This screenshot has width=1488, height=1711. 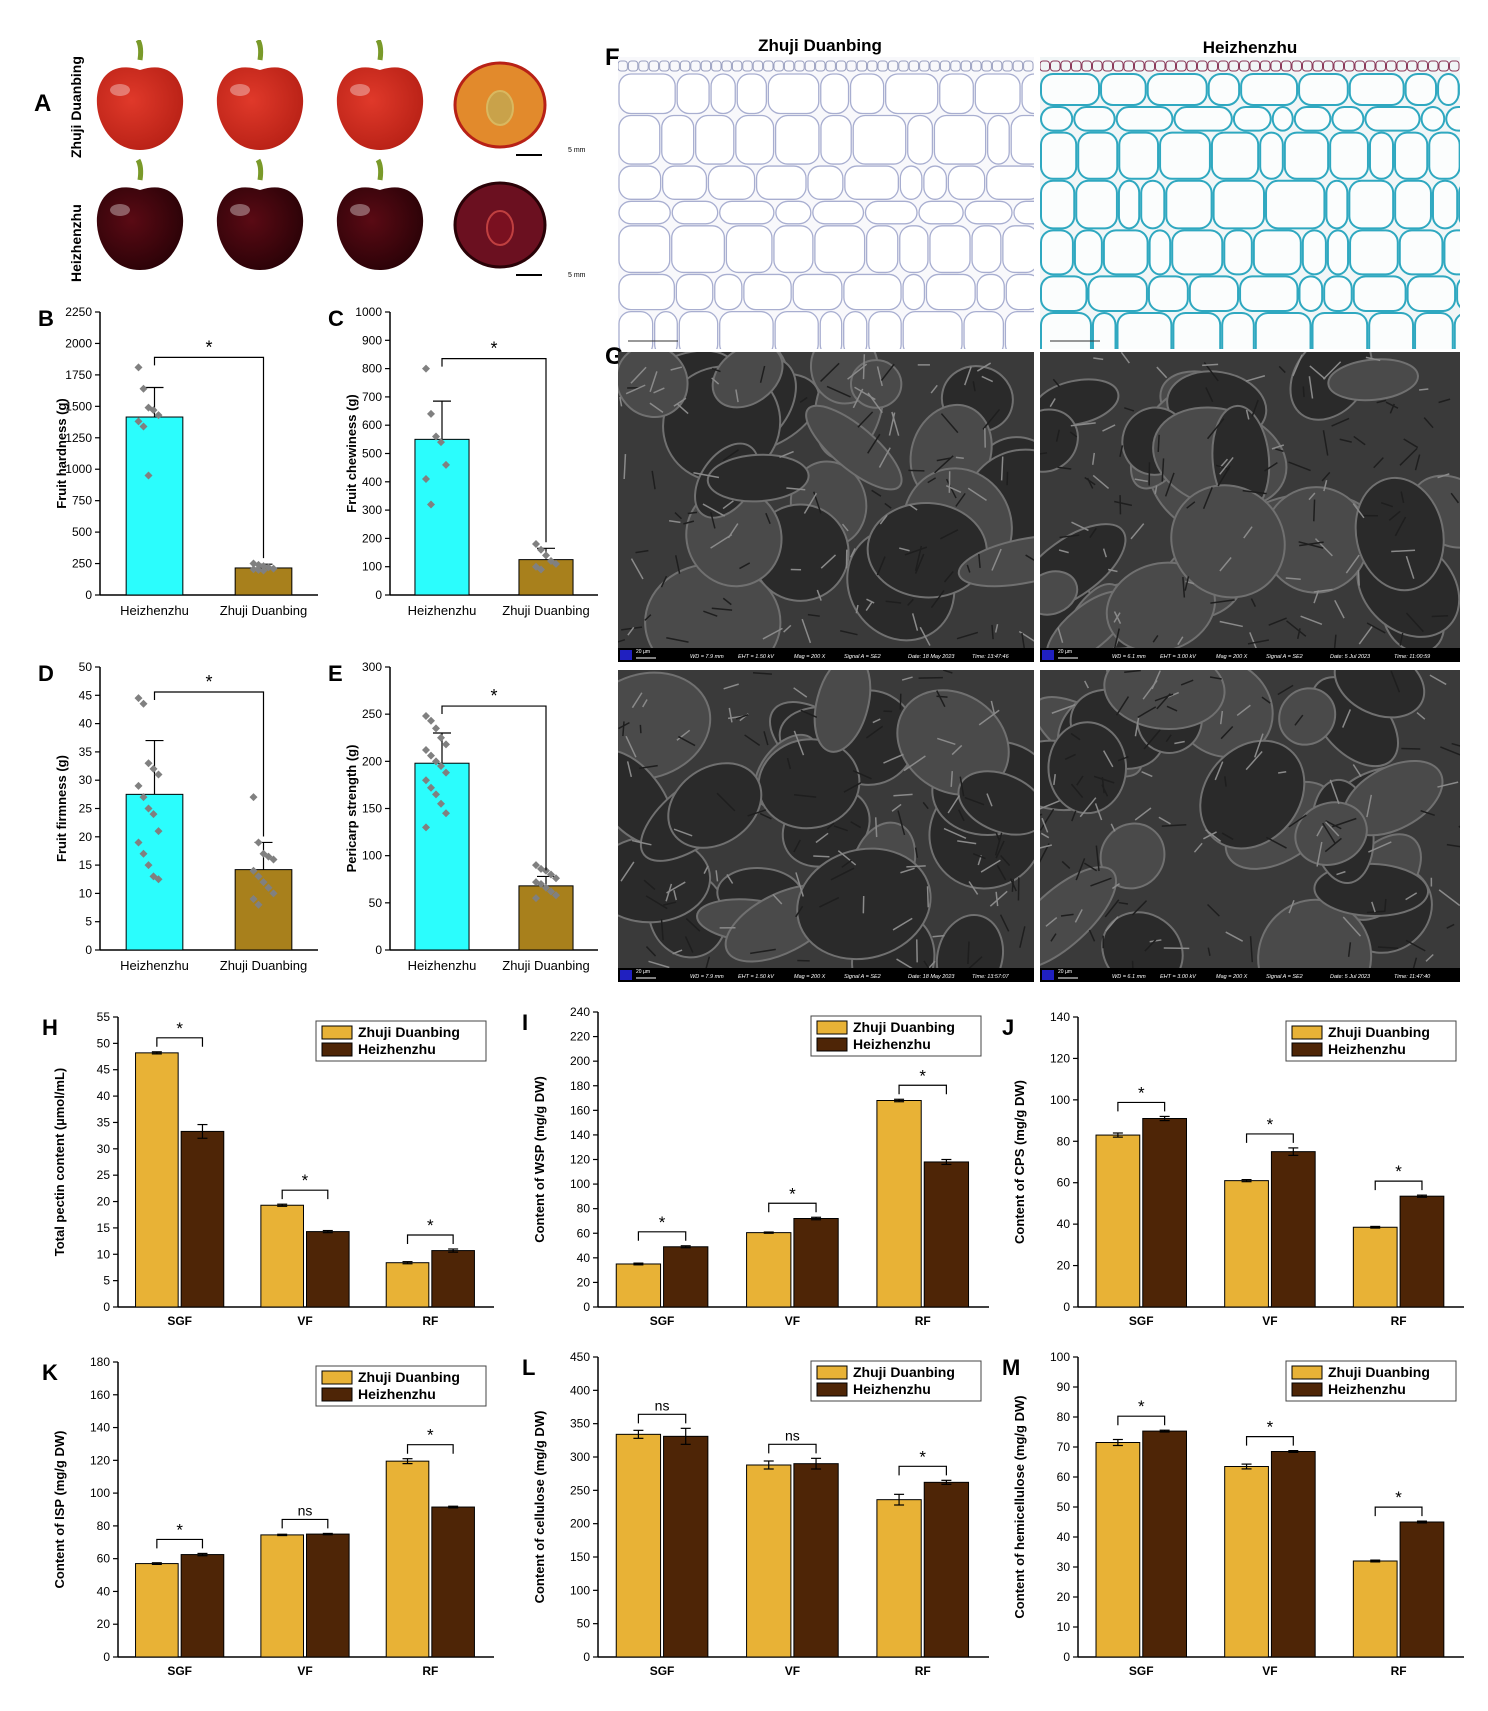 What do you see at coordinates (379, 50) in the screenshot?
I see `cherry-stem` at bounding box center [379, 50].